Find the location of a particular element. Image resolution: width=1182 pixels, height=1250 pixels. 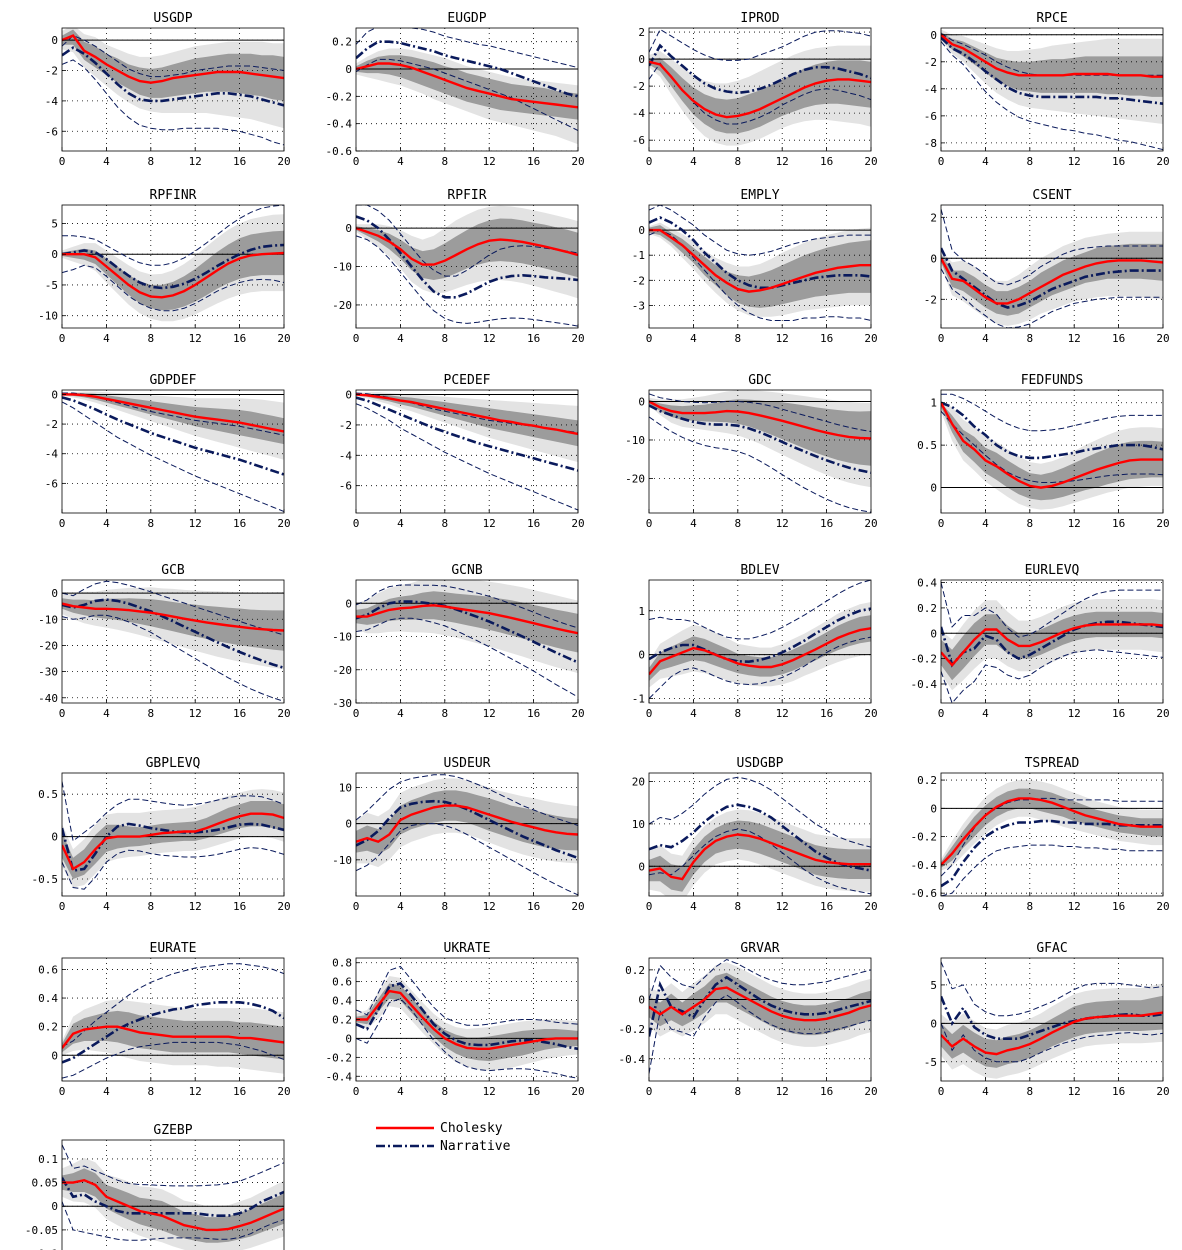

panel-rpfinr: 0 4 8 12 16 20 5 0 -5 -10 RPFINR is located at coordinates (164, 266).